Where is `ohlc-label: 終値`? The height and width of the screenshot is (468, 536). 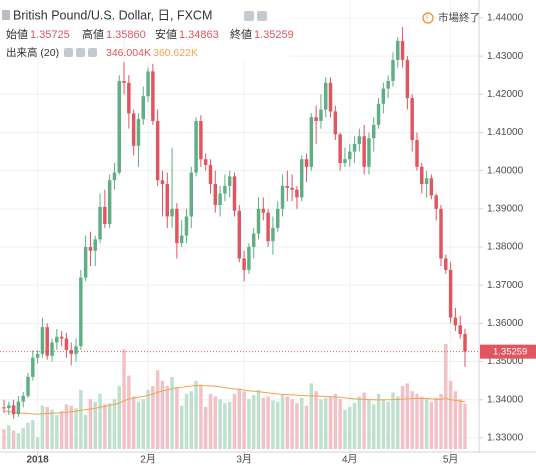 ohlc-label: 終値 is located at coordinates (241, 34).